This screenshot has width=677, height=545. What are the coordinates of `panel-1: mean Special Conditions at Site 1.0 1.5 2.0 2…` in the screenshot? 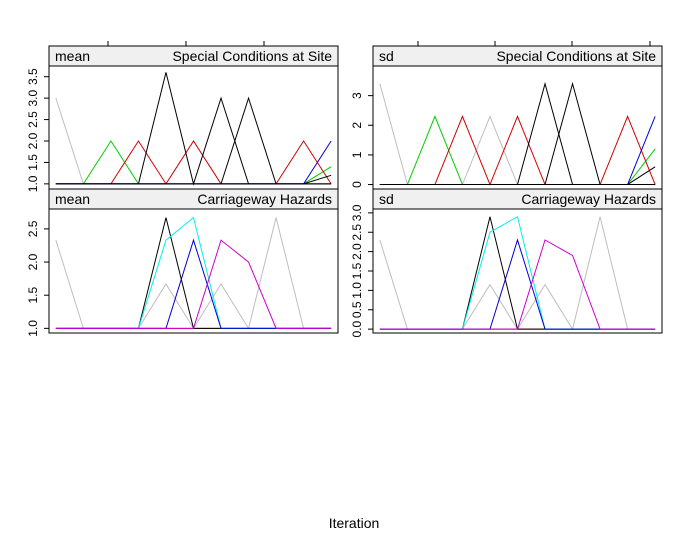 It's located at (182, 116).